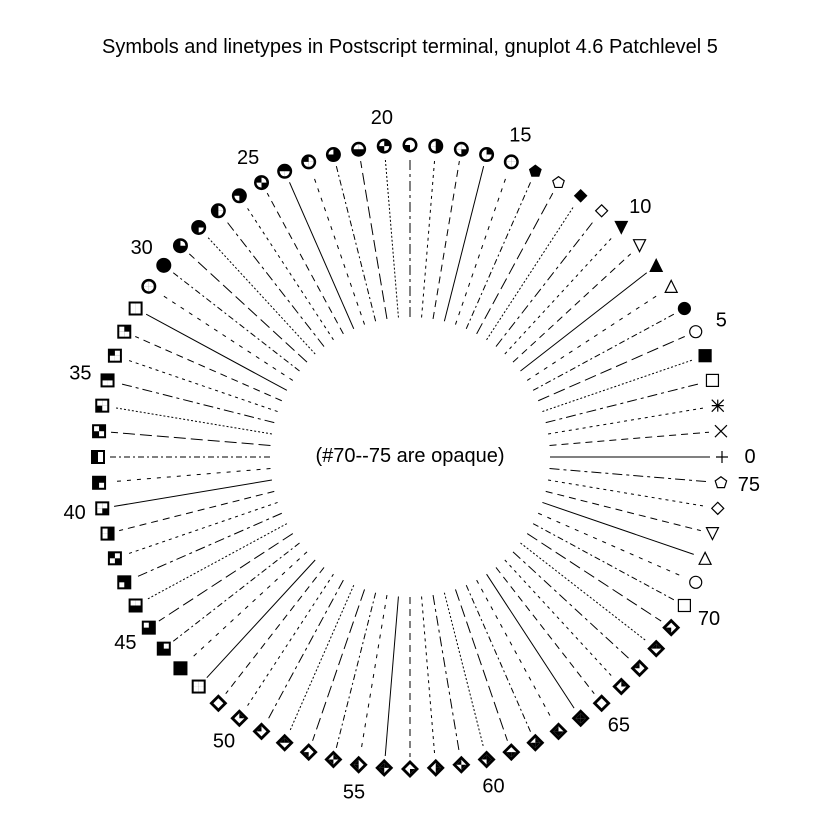 The height and width of the screenshot is (832, 820). What do you see at coordinates (749, 457) in the screenshot?
I see `index-label: 0` at bounding box center [749, 457].